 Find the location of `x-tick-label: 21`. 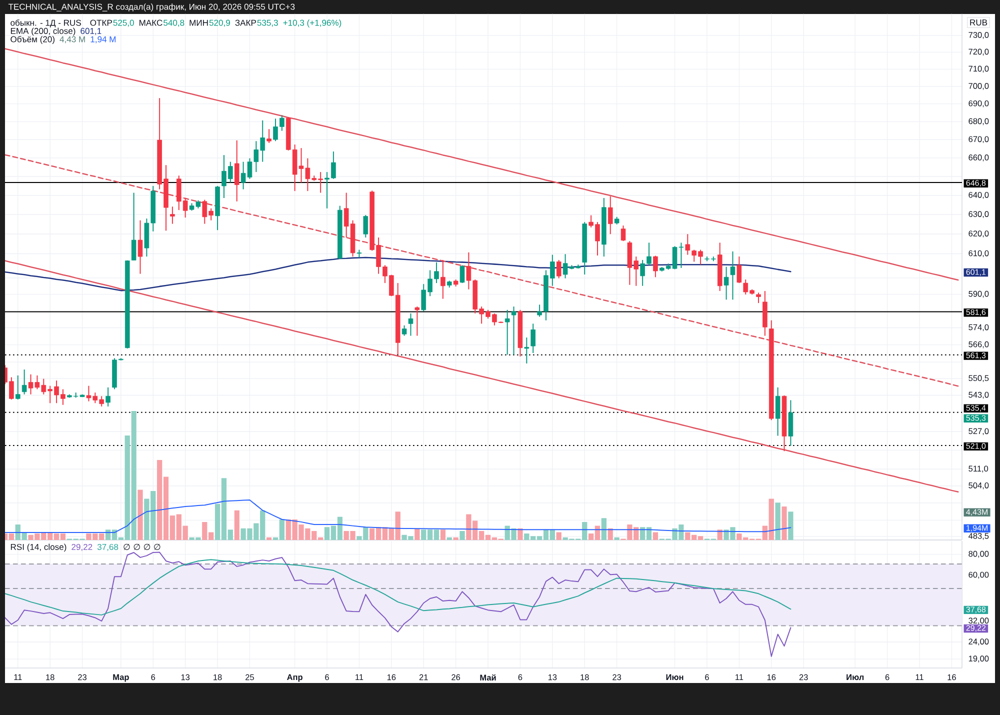

x-tick-label: 21 is located at coordinates (423, 677).